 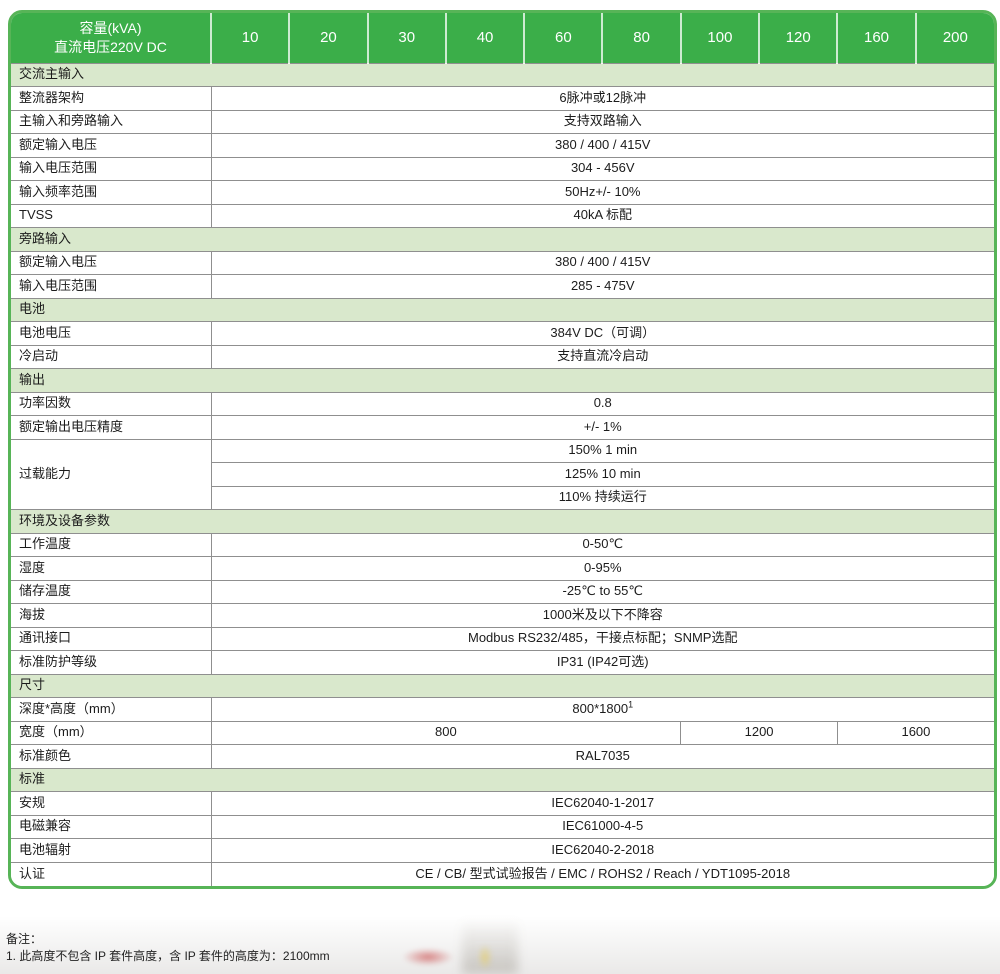 I want to click on spec-row: 标准防护等级 IP31 (IP42可选), so click(x=502, y=662).